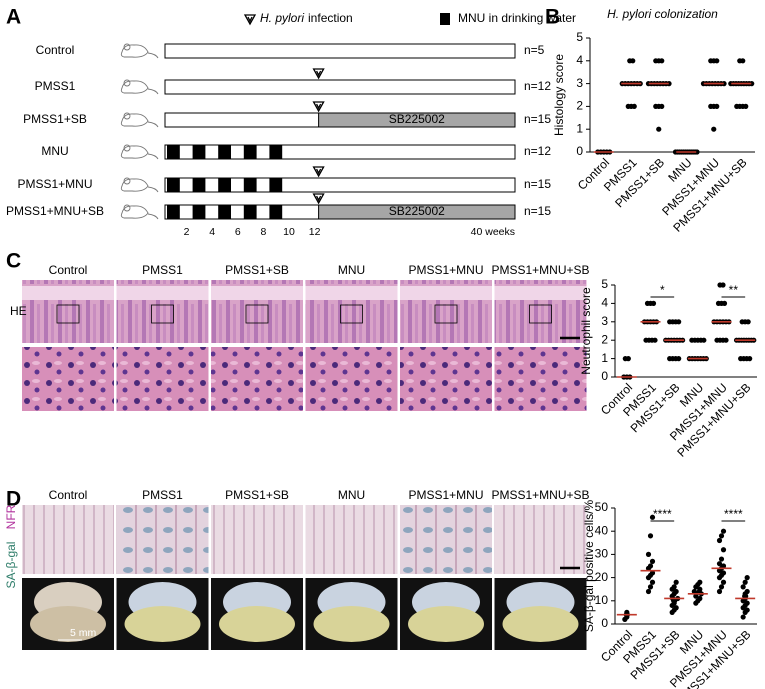 The width and height of the screenshot is (765, 689). Describe the element at coordinates (445, 19) in the screenshot. I see `legend-mnu-square` at that location.